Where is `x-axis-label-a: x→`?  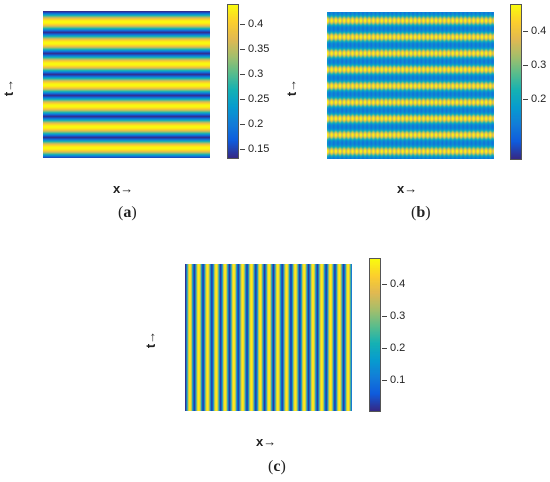
x-axis-label-a: x→ is located at coordinates (123, 188).